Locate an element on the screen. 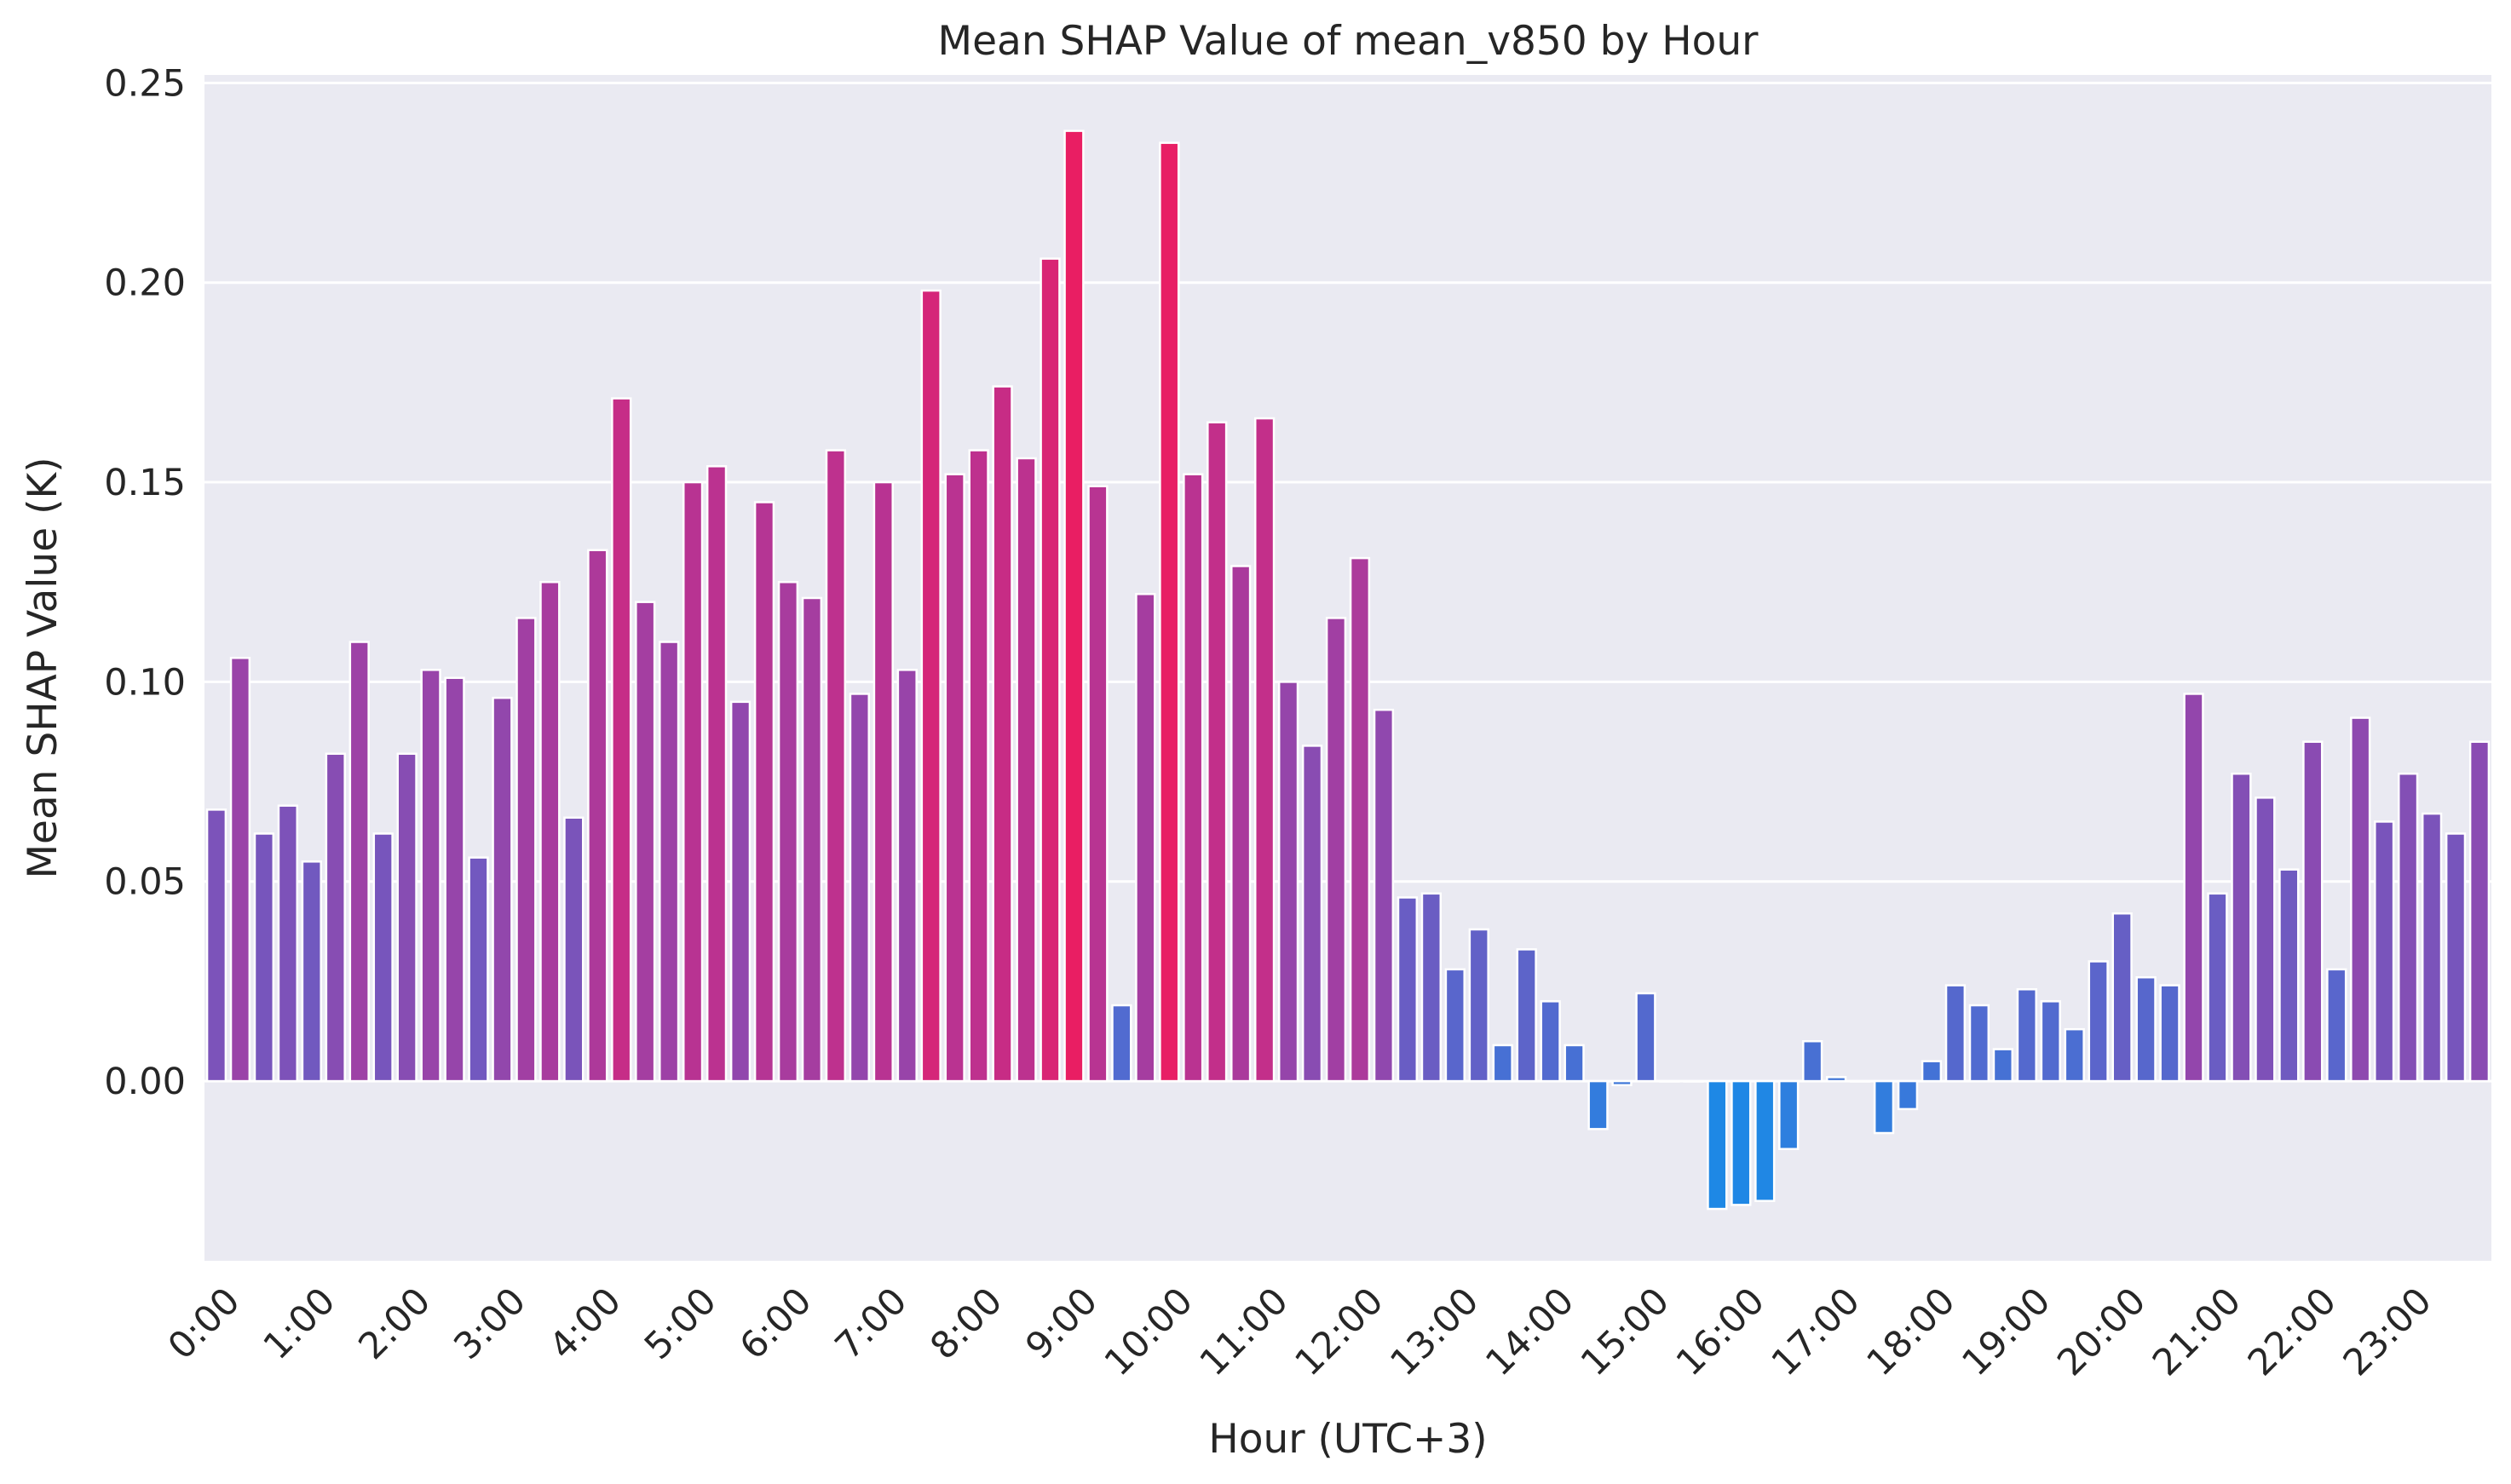 The width and height of the screenshot is (2511, 1484). x-tick-label: 8:00 is located at coordinates (967, 1324).